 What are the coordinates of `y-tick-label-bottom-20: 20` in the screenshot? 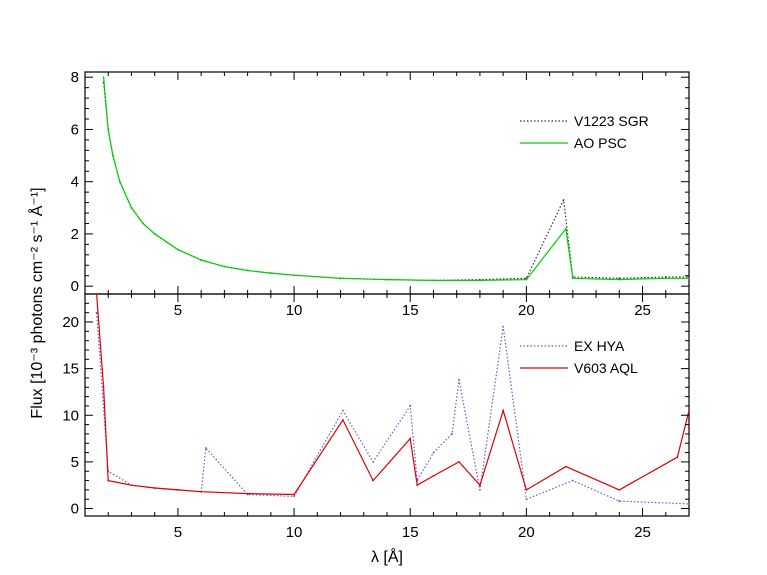 It's located at (70, 322).